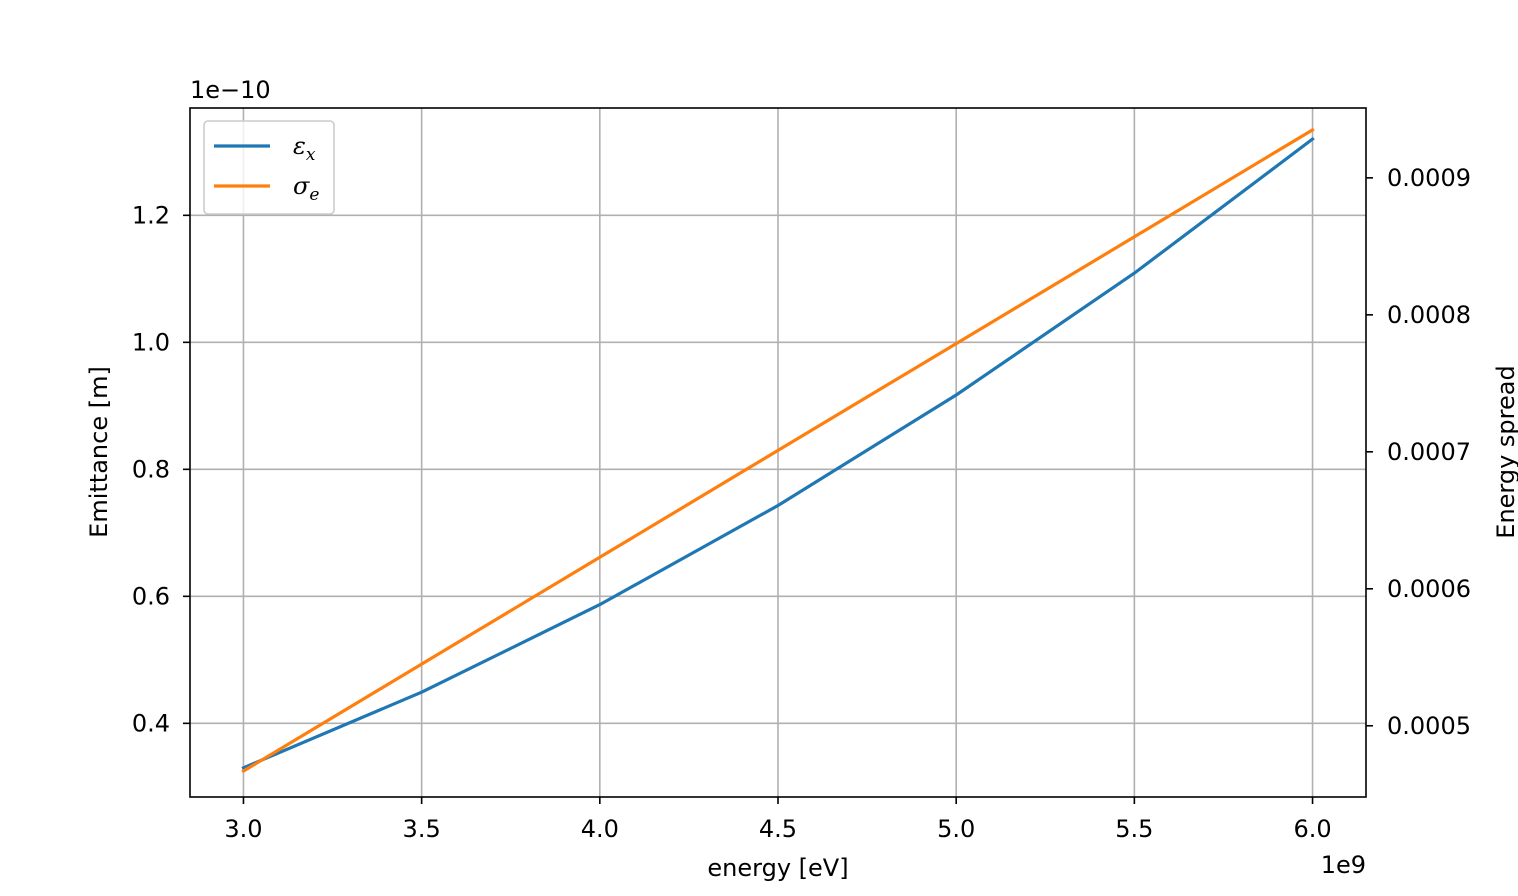  Describe the element at coordinates (306, 188) in the screenshot. I see `legend-label-energy-spread: σe` at that location.